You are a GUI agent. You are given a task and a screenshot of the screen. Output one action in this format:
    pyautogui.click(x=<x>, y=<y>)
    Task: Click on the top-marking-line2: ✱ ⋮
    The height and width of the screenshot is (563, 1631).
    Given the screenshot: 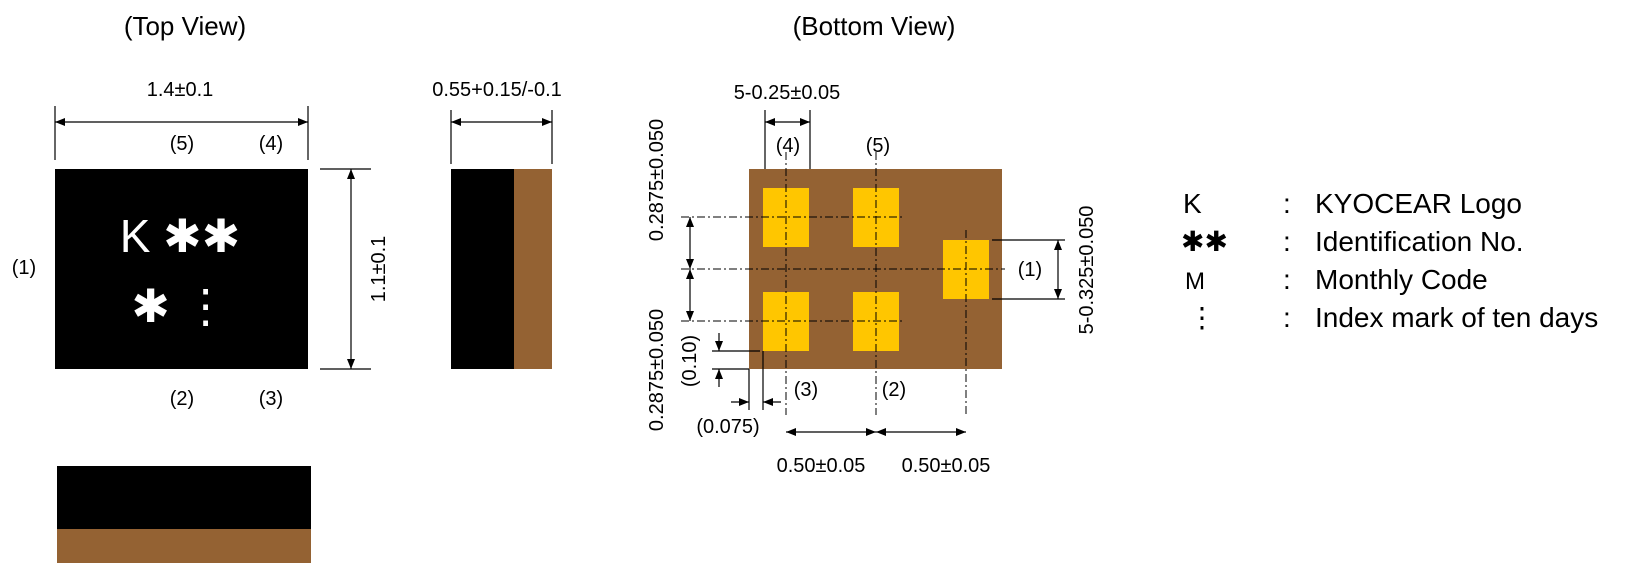 What is the action you would take?
    pyautogui.click(x=179, y=306)
    